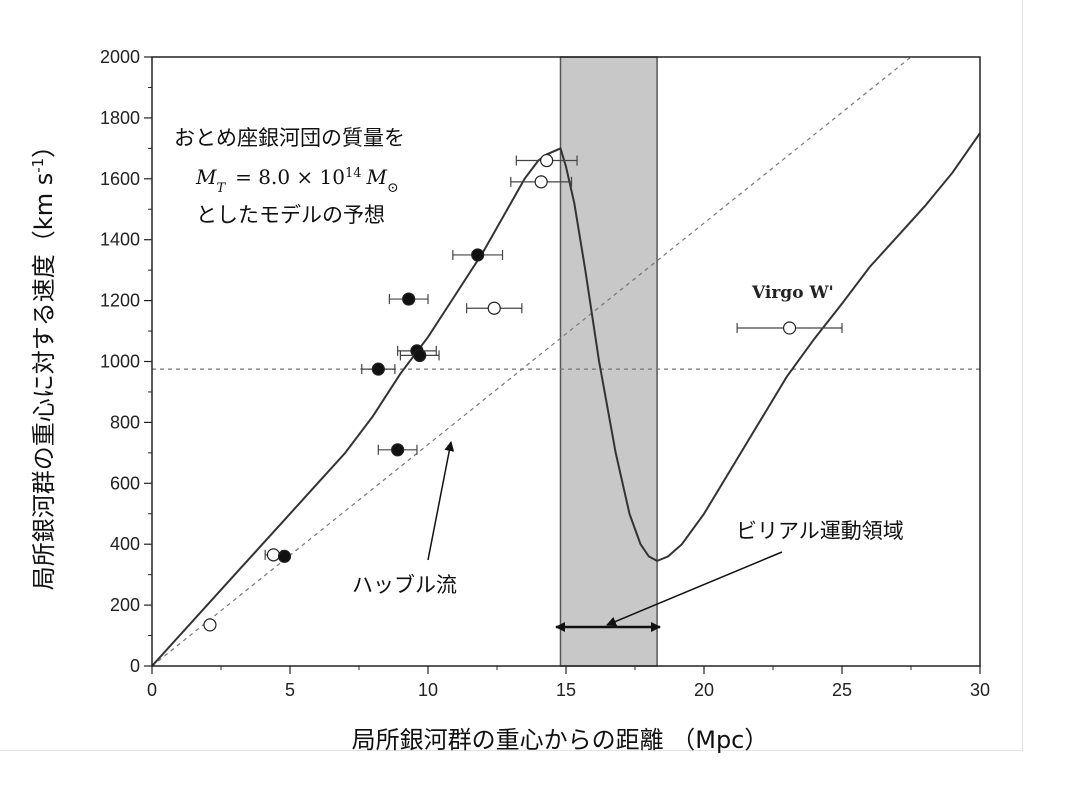  Describe the element at coordinates (404, 585) in the screenshot. I see `hubble-label: ハッブル流` at that location.